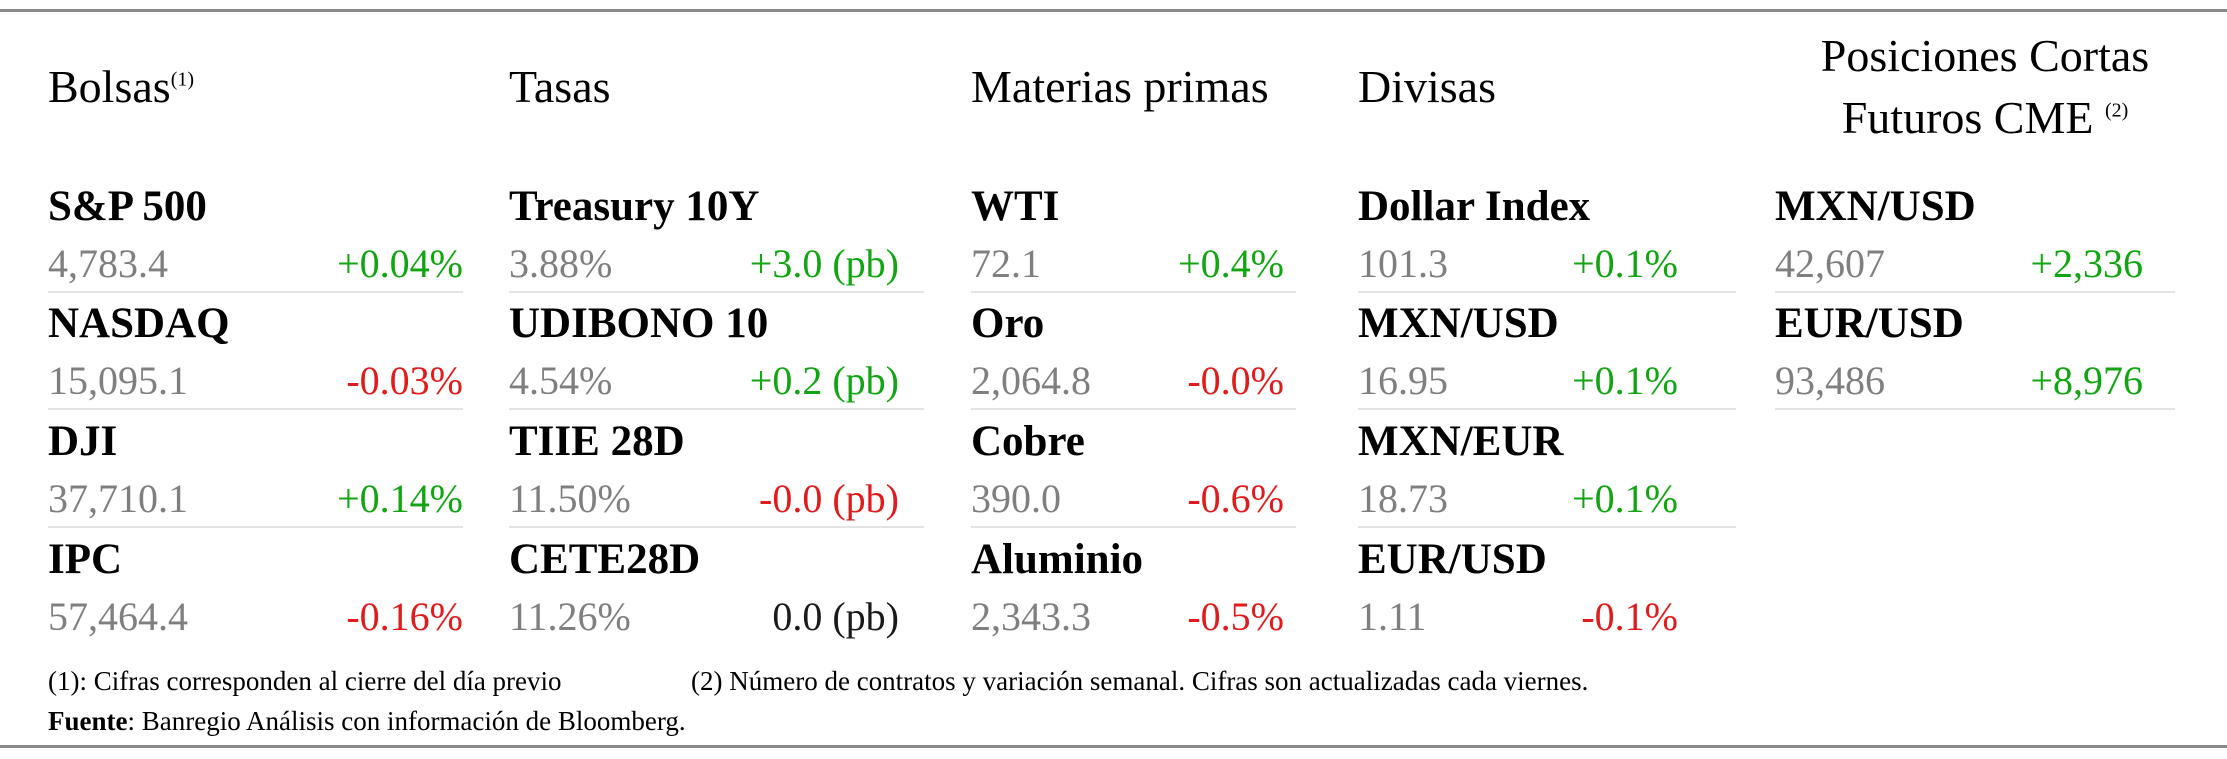 This screenshot has height=759, width=2227. What do you see at coordinates (1028, 441) in the screenshot?
I see `instrument-name: Cobre` at bounding box center [1028, 441].